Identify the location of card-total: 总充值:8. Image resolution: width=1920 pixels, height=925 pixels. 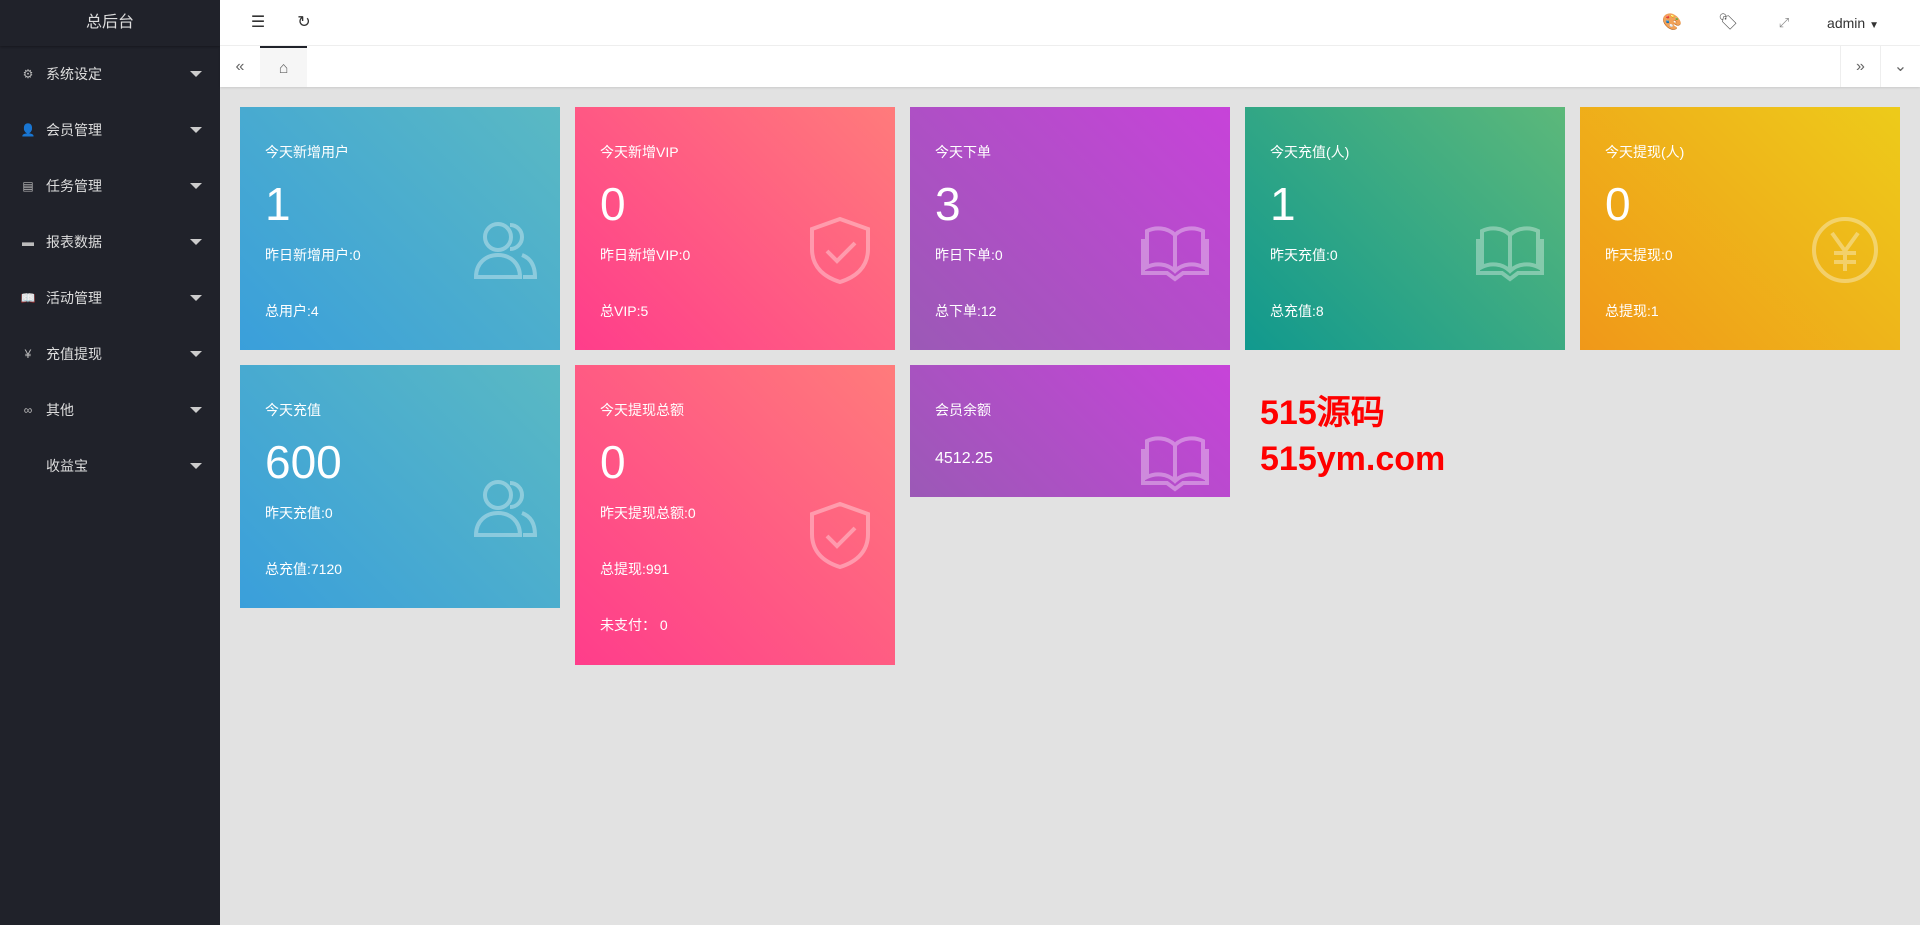
(1297, 311).